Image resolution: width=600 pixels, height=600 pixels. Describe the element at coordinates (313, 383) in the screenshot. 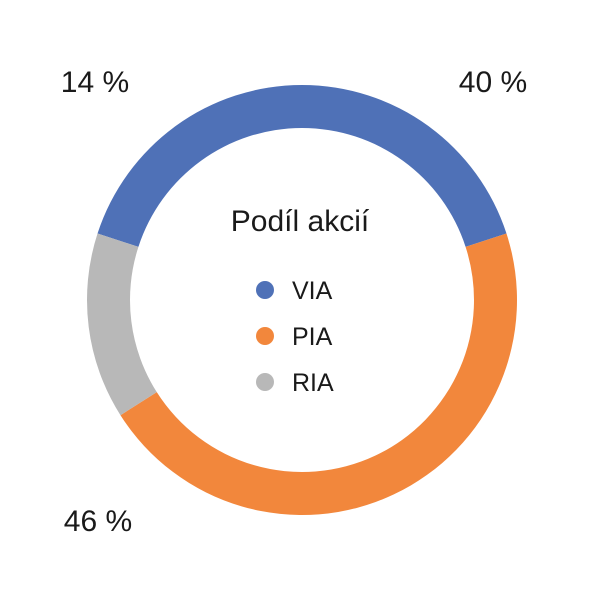

I see `legend-label-ria: RIA` at that location.